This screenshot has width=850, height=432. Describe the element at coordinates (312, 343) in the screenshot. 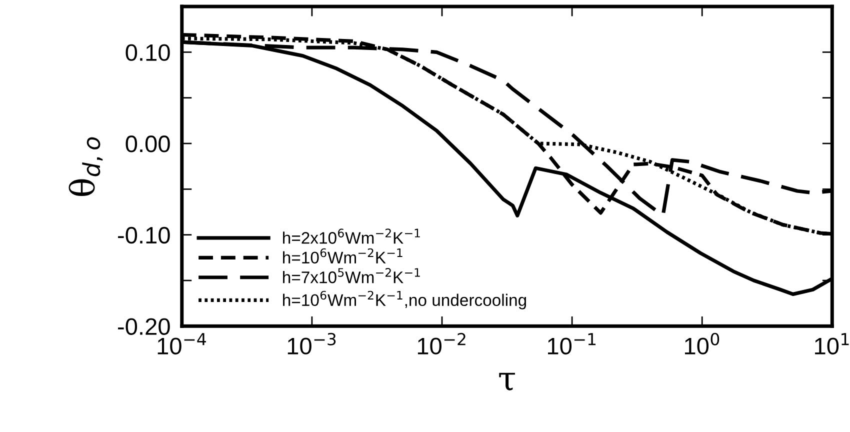

I see `x-tick-label: 10$^{−3}$` at that location.